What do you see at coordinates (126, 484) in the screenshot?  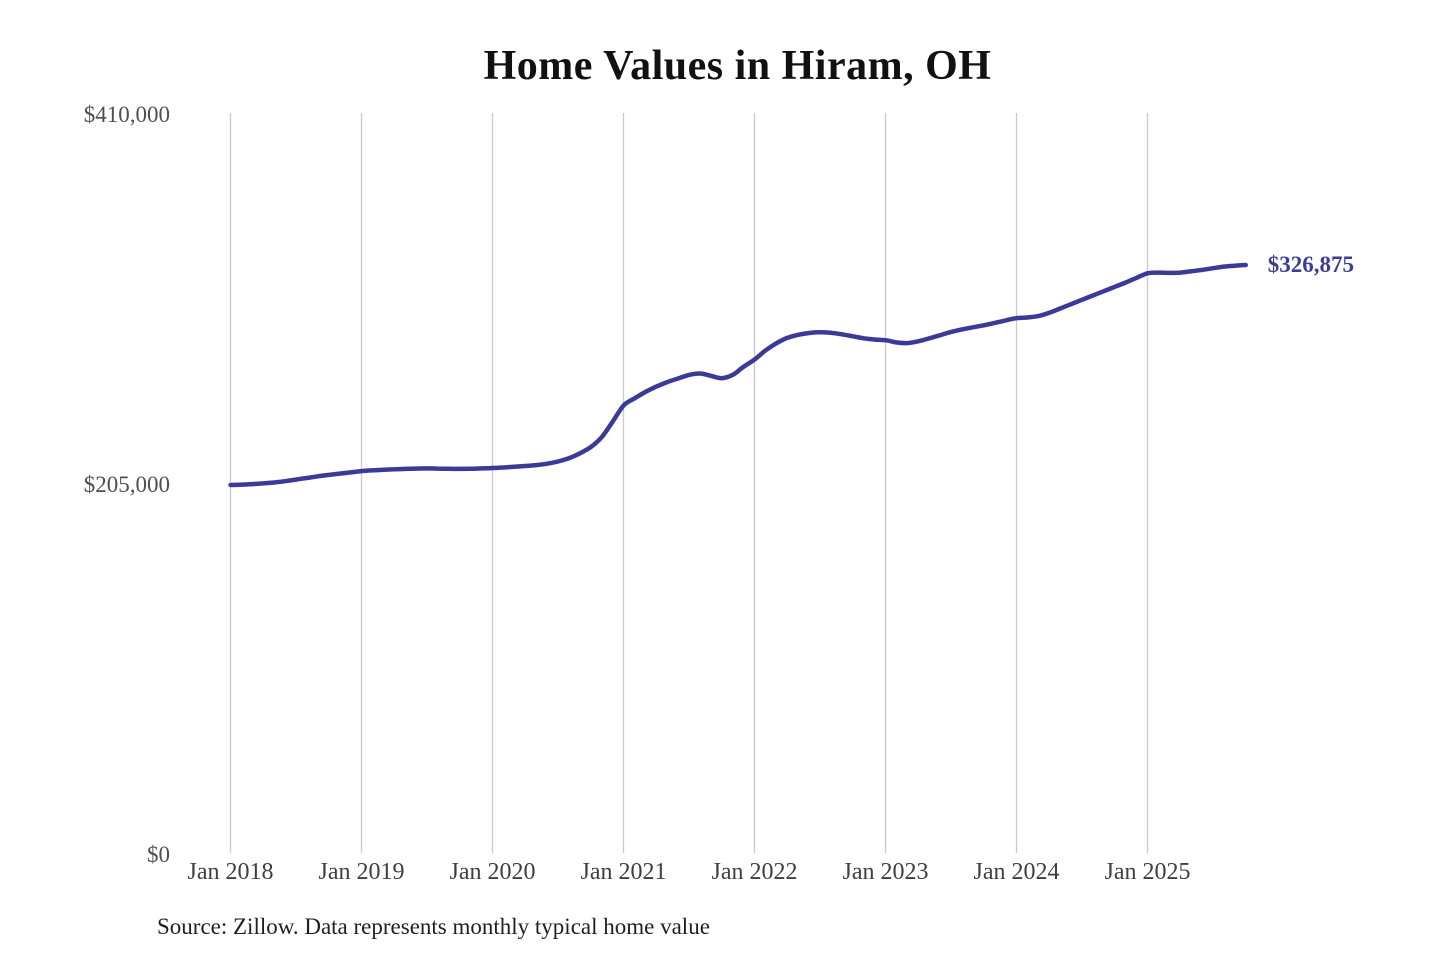 I see `y-tick-label: $205,000` at bounding box center [126, 484].